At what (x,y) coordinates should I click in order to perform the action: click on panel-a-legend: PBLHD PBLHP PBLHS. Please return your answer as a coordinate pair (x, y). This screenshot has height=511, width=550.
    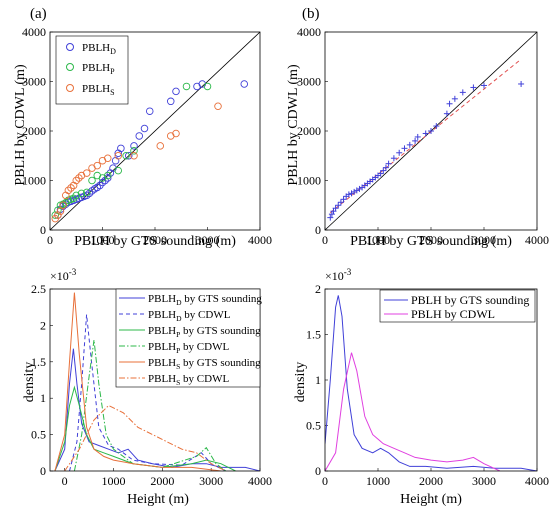
    Looking at the image, I should click on (92, 70).